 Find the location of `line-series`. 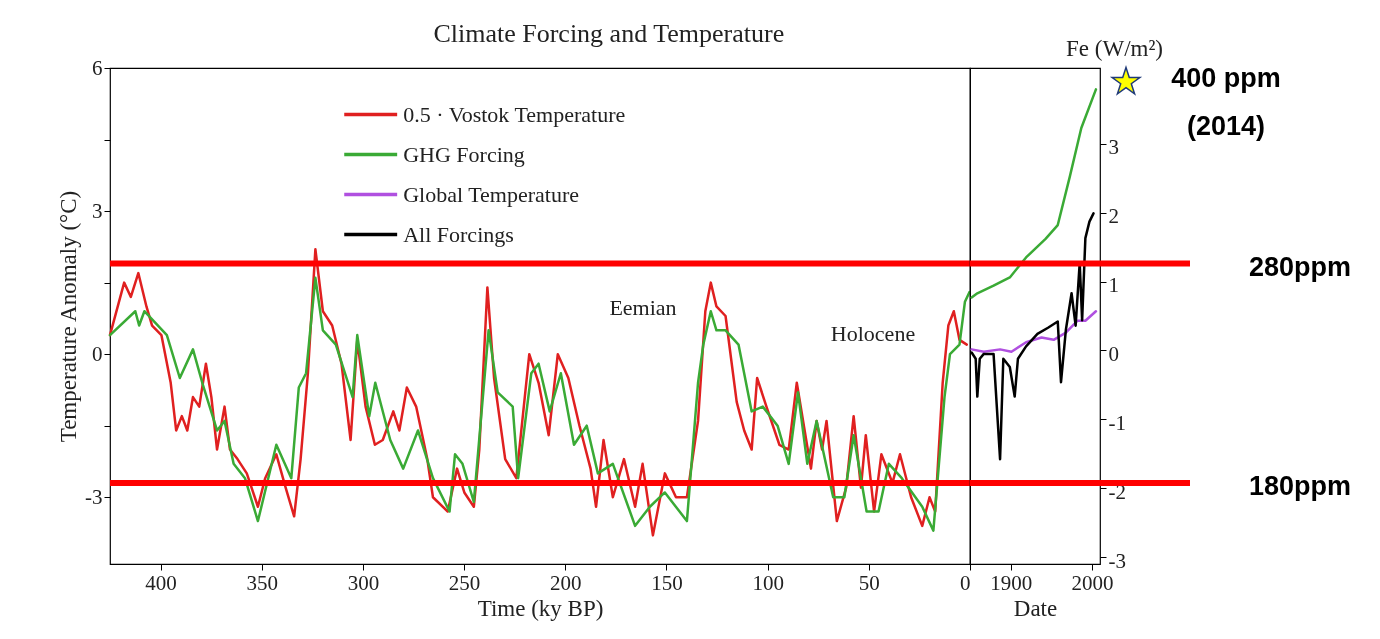

line-series is located at coordinates (1034, 193).